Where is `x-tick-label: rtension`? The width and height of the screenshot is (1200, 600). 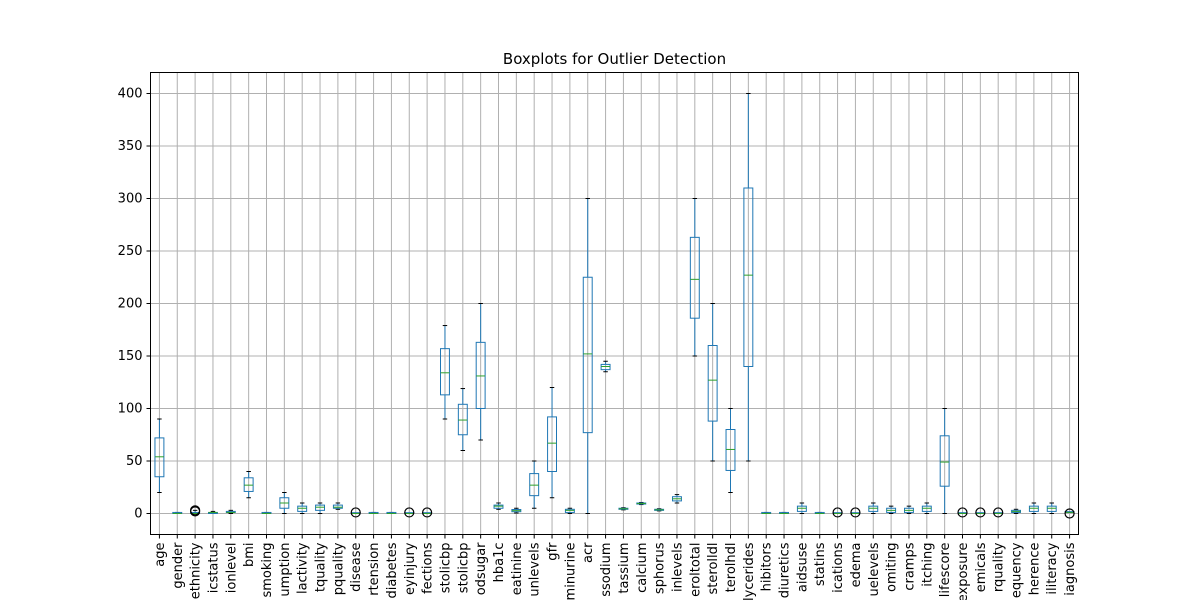
x-tick-label: rtension is located at coordinates (374, 569).